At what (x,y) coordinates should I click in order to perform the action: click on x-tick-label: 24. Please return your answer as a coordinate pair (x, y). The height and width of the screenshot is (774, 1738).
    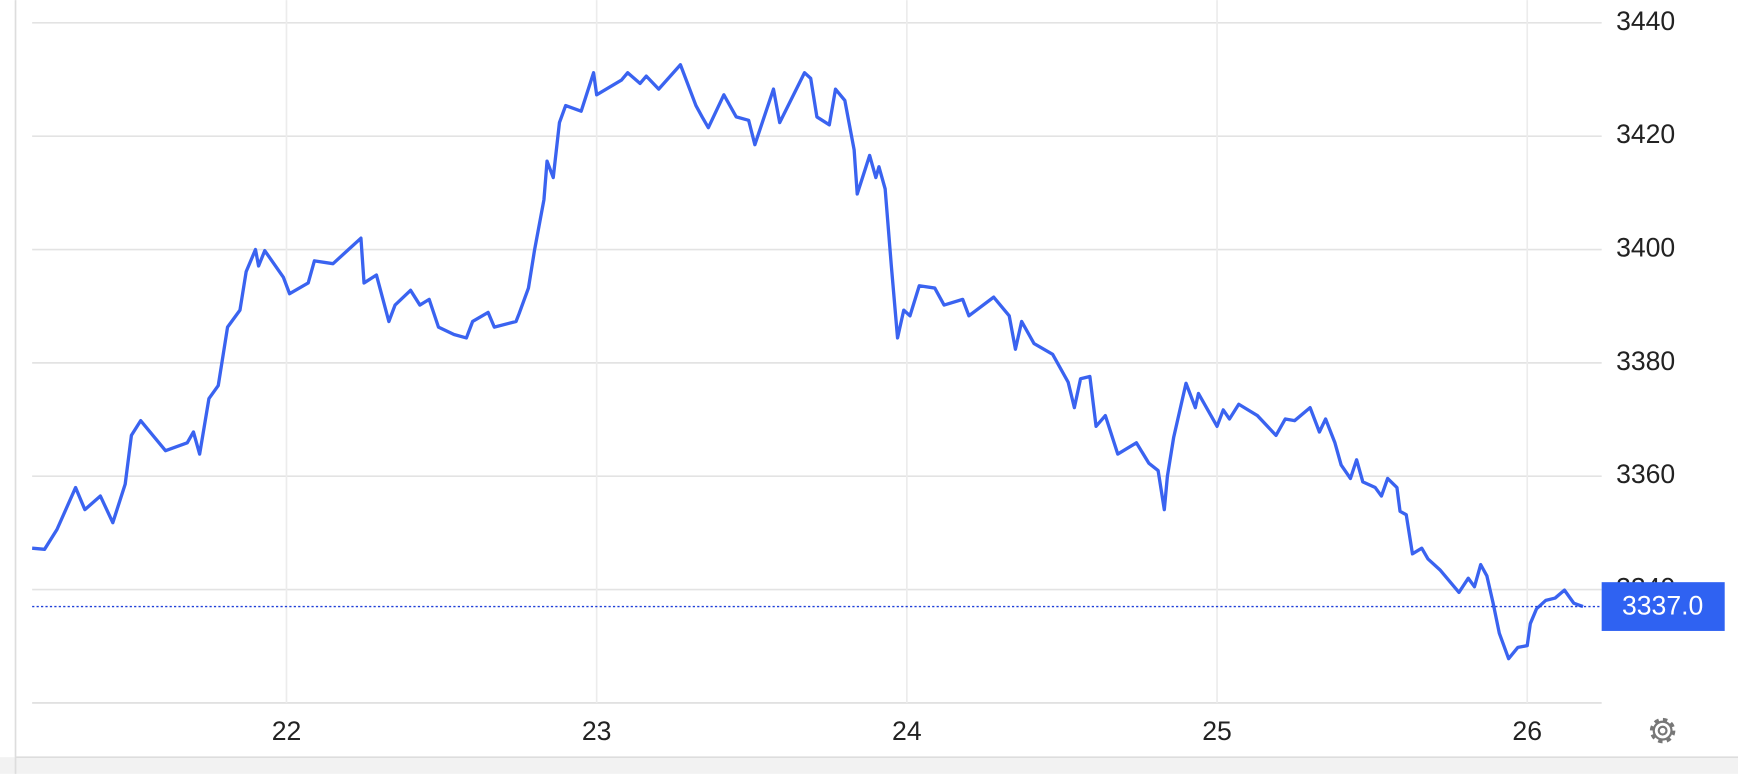
    Looking at the image, I should click on (907, 731).